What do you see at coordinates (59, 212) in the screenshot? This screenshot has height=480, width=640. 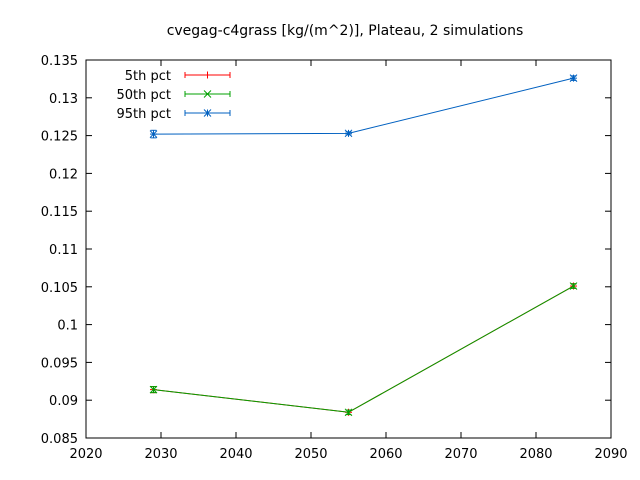 I see `y-tick-label: 0.115` at bounding box center [59, 212].